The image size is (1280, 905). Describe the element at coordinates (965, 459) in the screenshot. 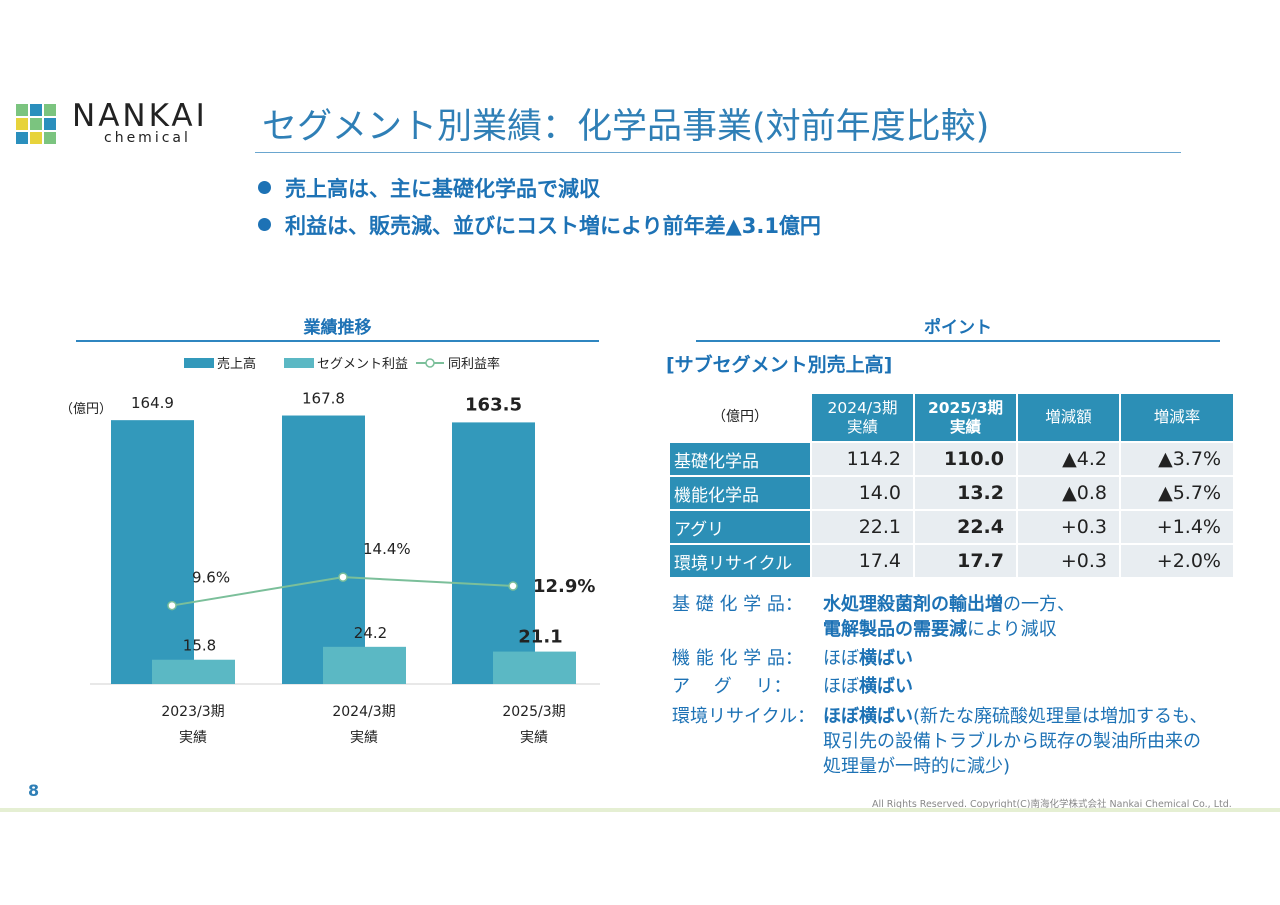

I see `cell-2025: 110.0` at that location.